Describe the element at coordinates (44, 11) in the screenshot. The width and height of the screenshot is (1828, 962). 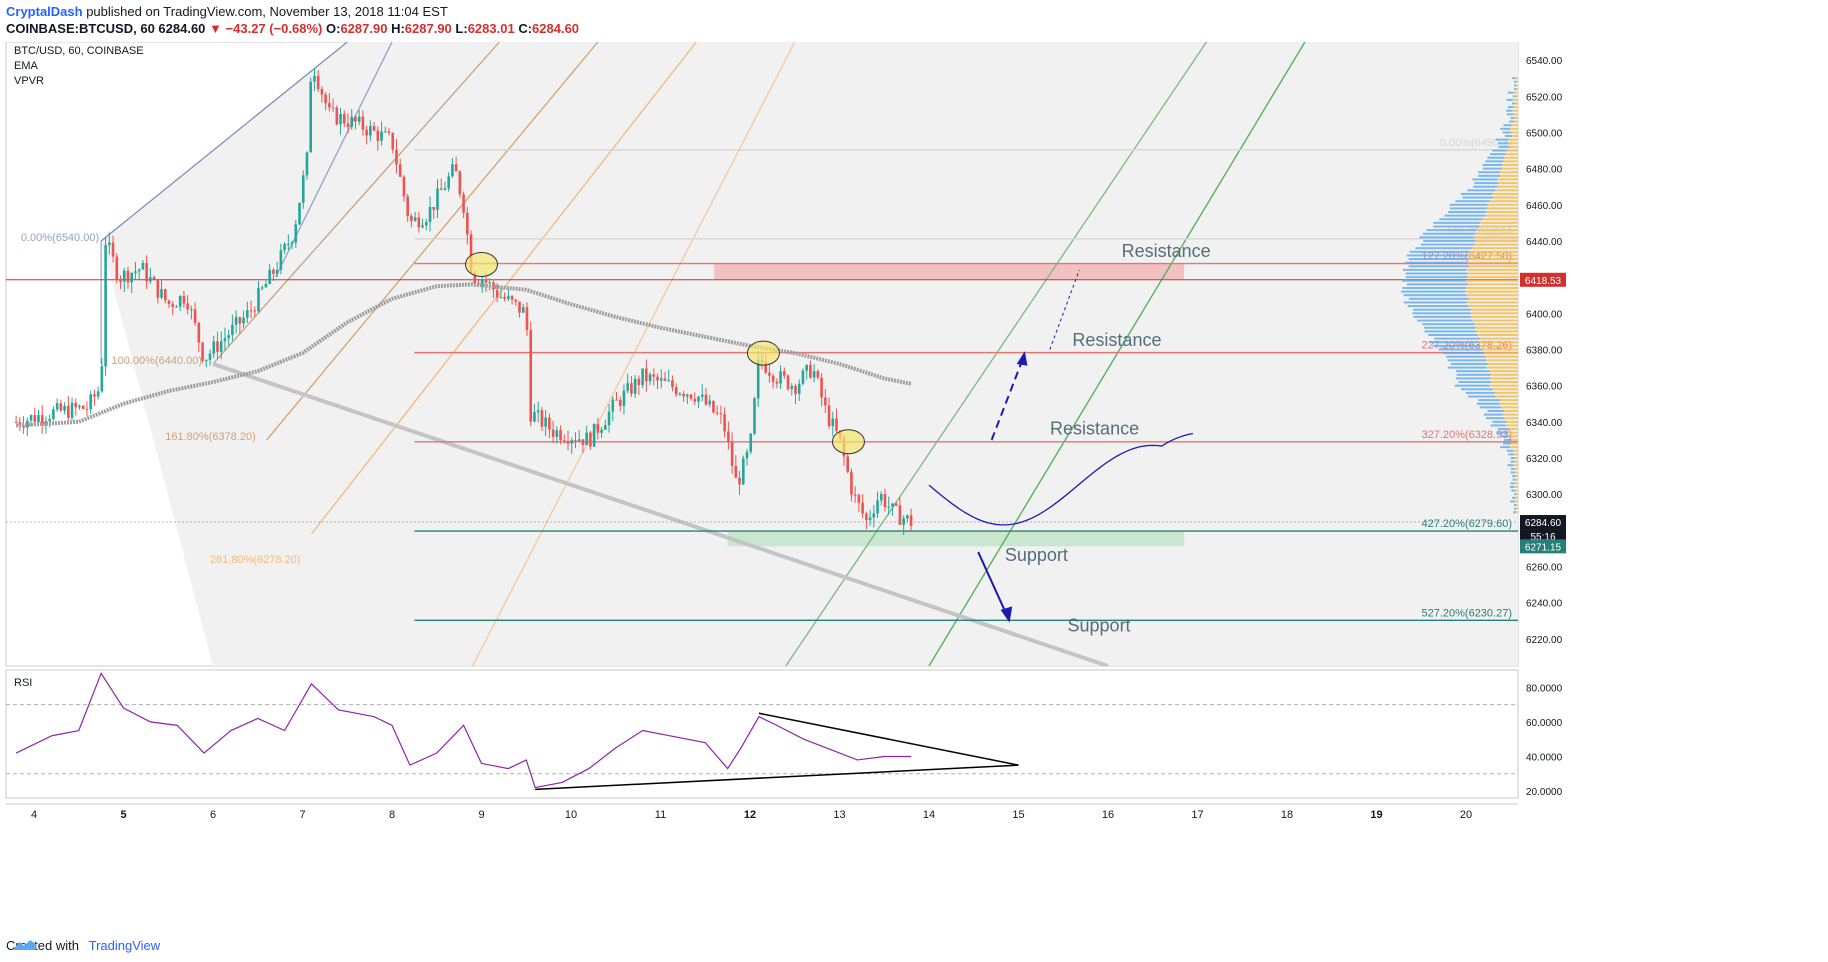
I see `author-link: CryptalDash` at that location.